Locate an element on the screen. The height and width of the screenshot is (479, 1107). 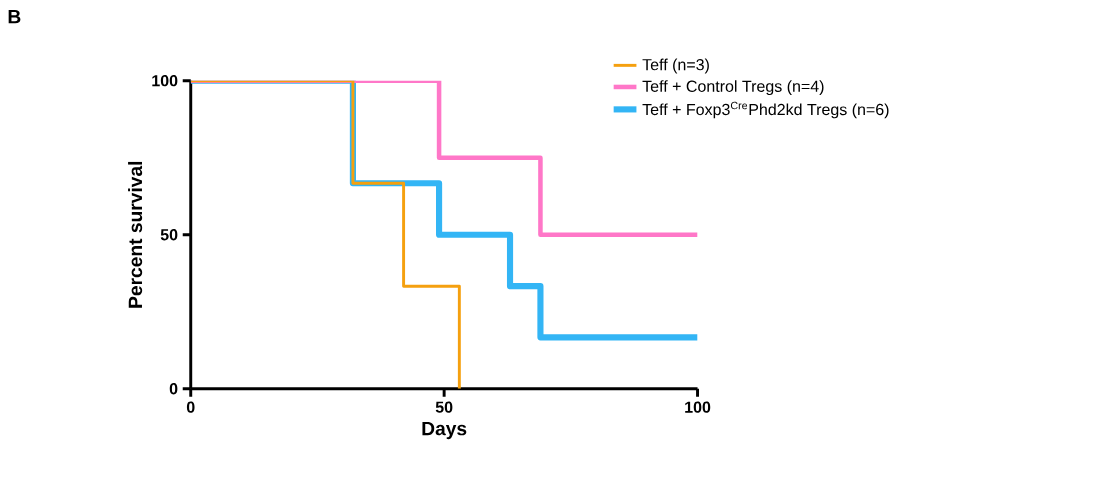
x-tick-label: 100 is located at coordinates (698, 407).